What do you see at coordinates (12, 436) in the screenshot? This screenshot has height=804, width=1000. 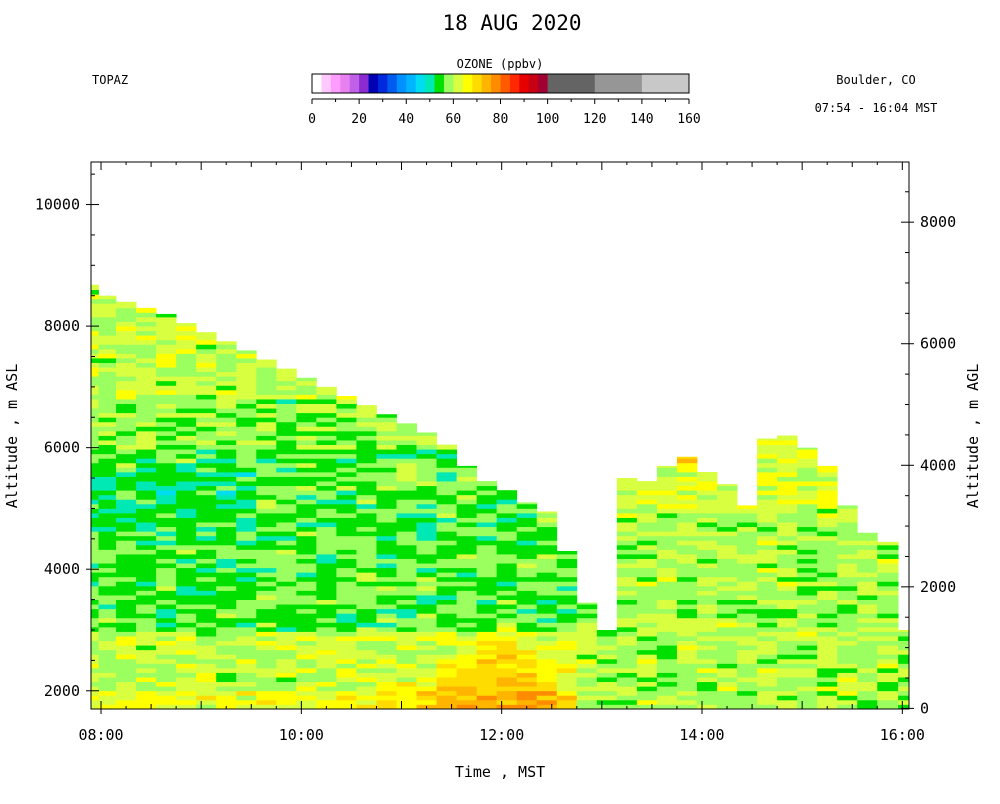 I see `y-axis-left-label: Altitude , m ASL` at bounding box center [12, 436].